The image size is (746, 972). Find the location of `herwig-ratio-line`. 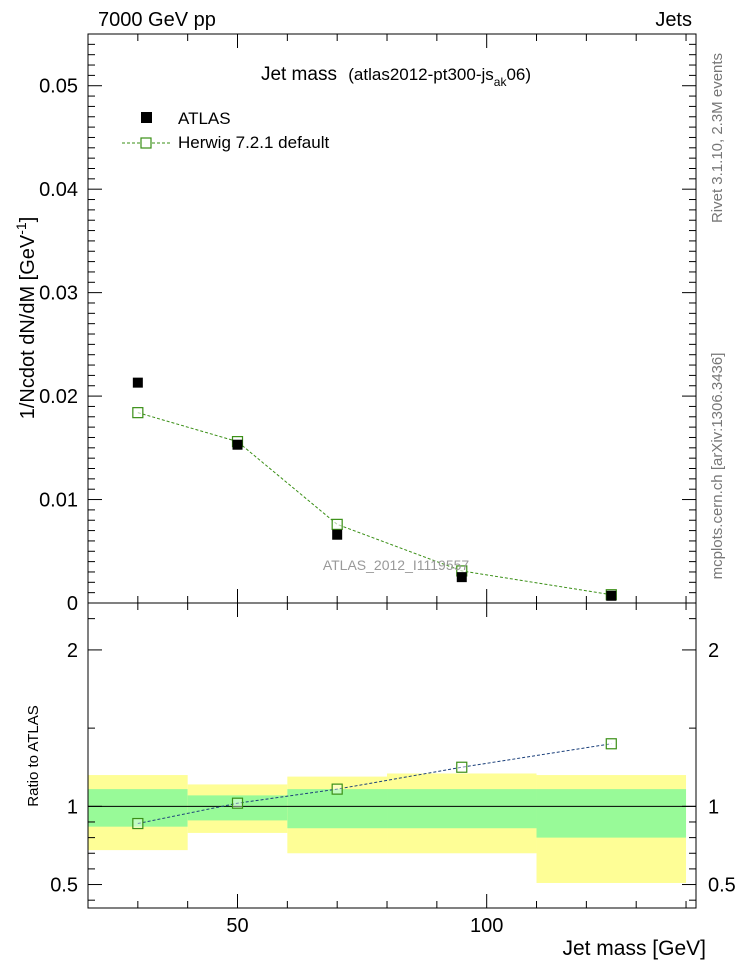

herwig-ratio-line is located at coordinates (374, 784).